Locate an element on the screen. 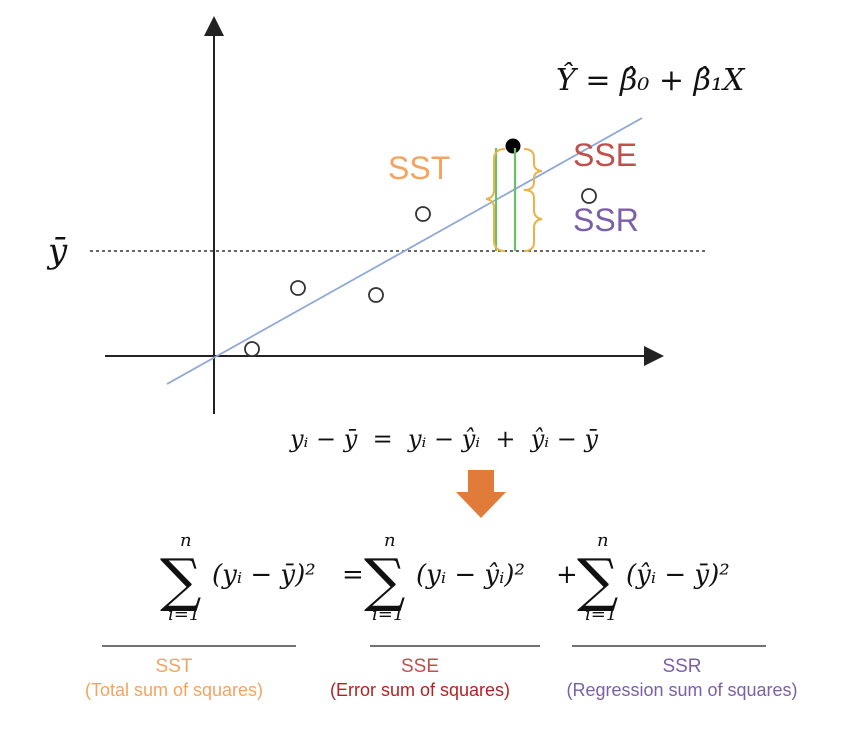 This screenshot has width=864, height=734. sse-label: SSE is located at coordinates (605, 155).